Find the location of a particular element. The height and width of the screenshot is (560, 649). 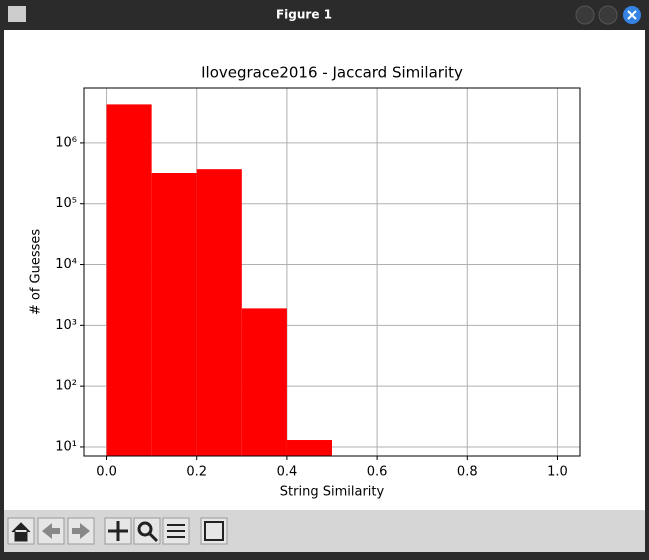

save-icon is located at coordinates (214, 531).